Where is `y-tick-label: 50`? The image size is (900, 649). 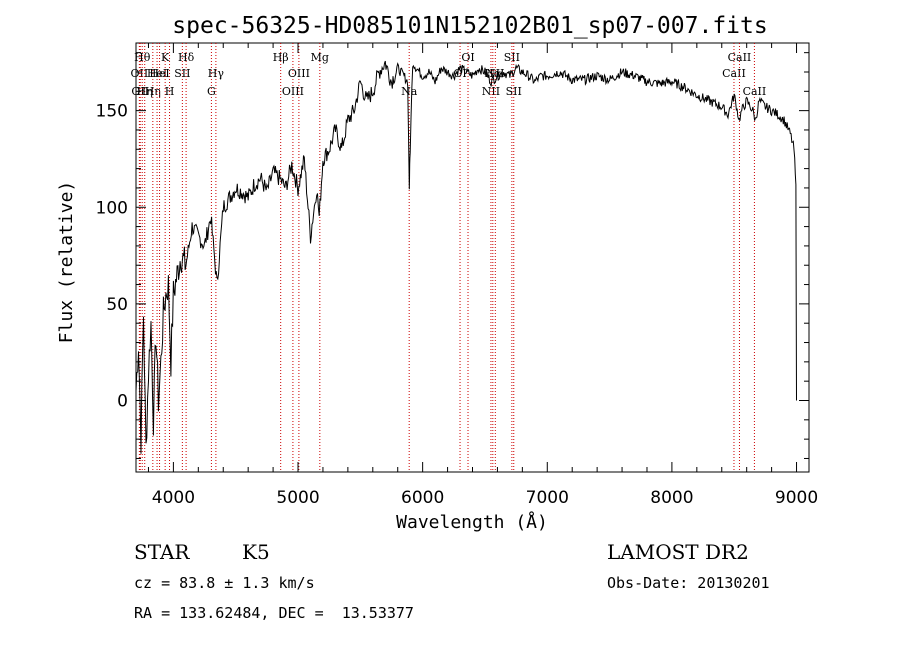 y-tick-label: 50 is located at coordinates (117, 305).